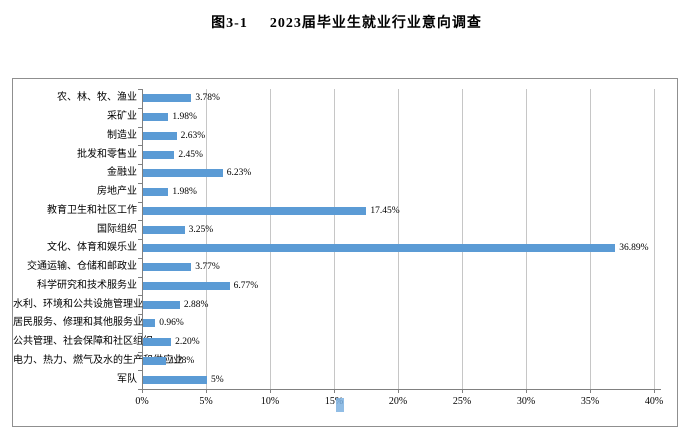 This screenshot has width=693, height=438. What do you see at coordinates (78, 304) in the screenshot?
I see `category-label: 水利、环境和公共设施管理业` at bounding box center [78, 304].